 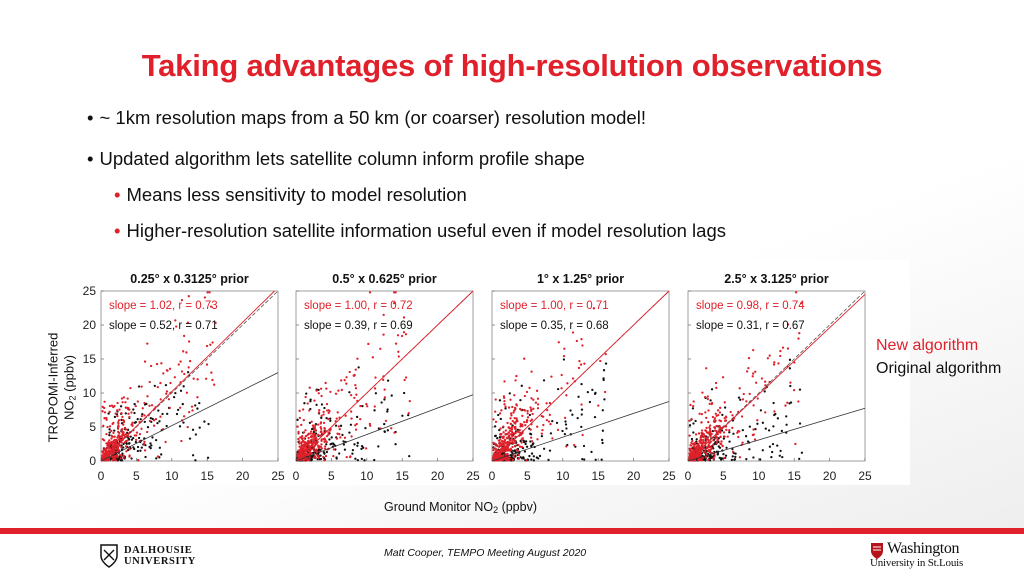 I want to click on x-tick-label: 20, so click(x=243, y=476).